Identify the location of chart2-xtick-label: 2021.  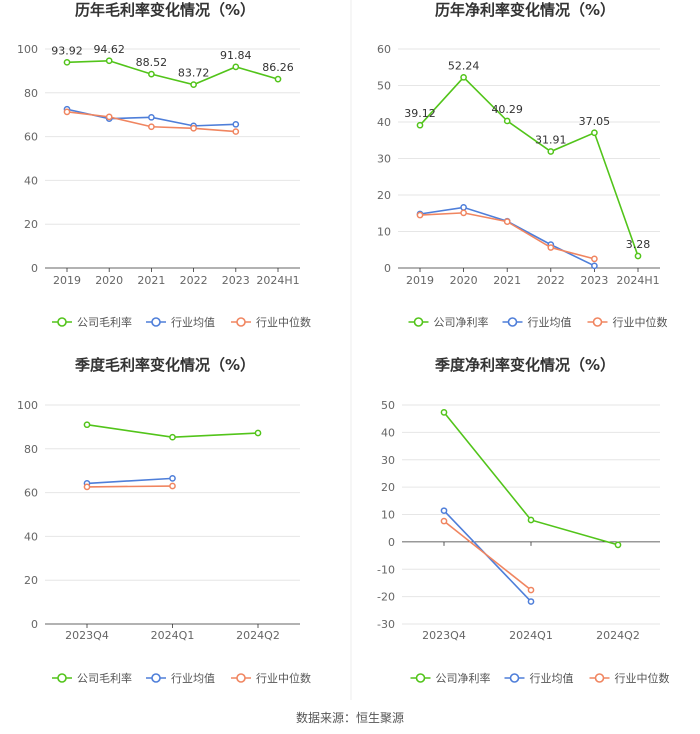
(507, 280).